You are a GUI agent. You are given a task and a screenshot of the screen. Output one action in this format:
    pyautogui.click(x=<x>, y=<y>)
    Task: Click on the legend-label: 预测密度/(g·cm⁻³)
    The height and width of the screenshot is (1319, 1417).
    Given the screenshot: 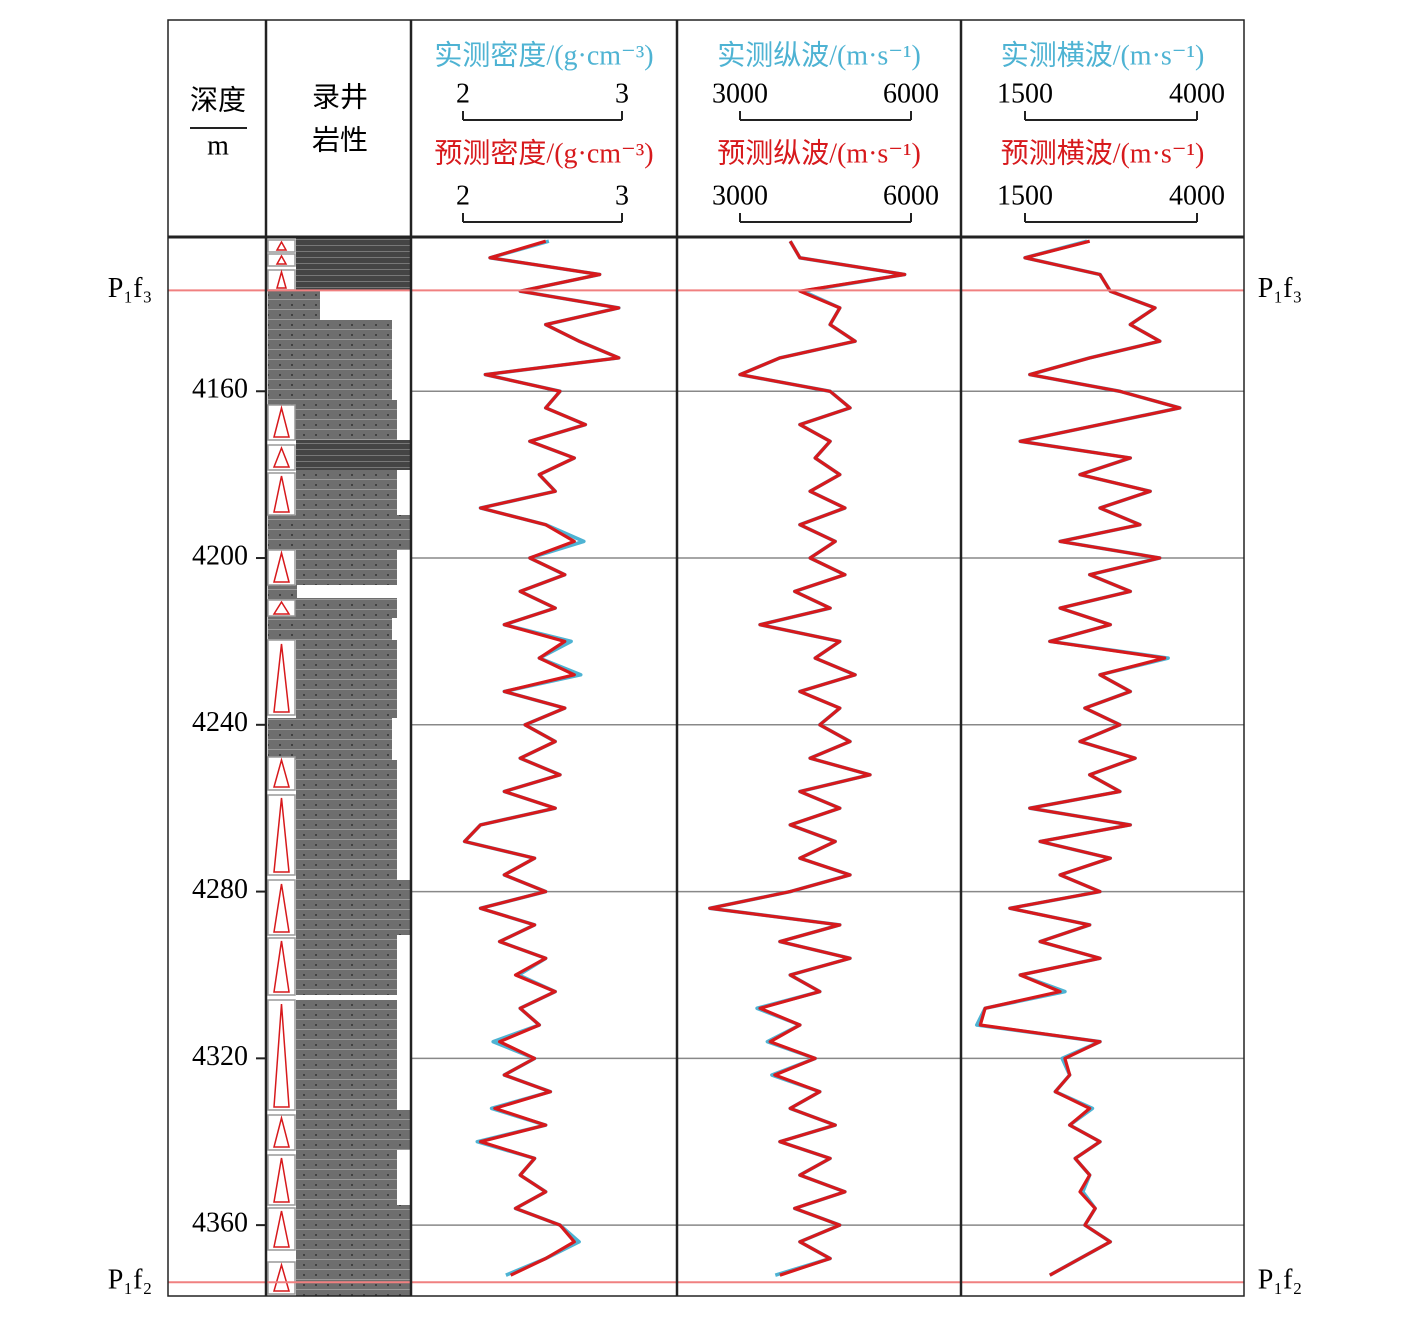 What is the action you would take?
    pyautogui.click(x=543, y=153)
    